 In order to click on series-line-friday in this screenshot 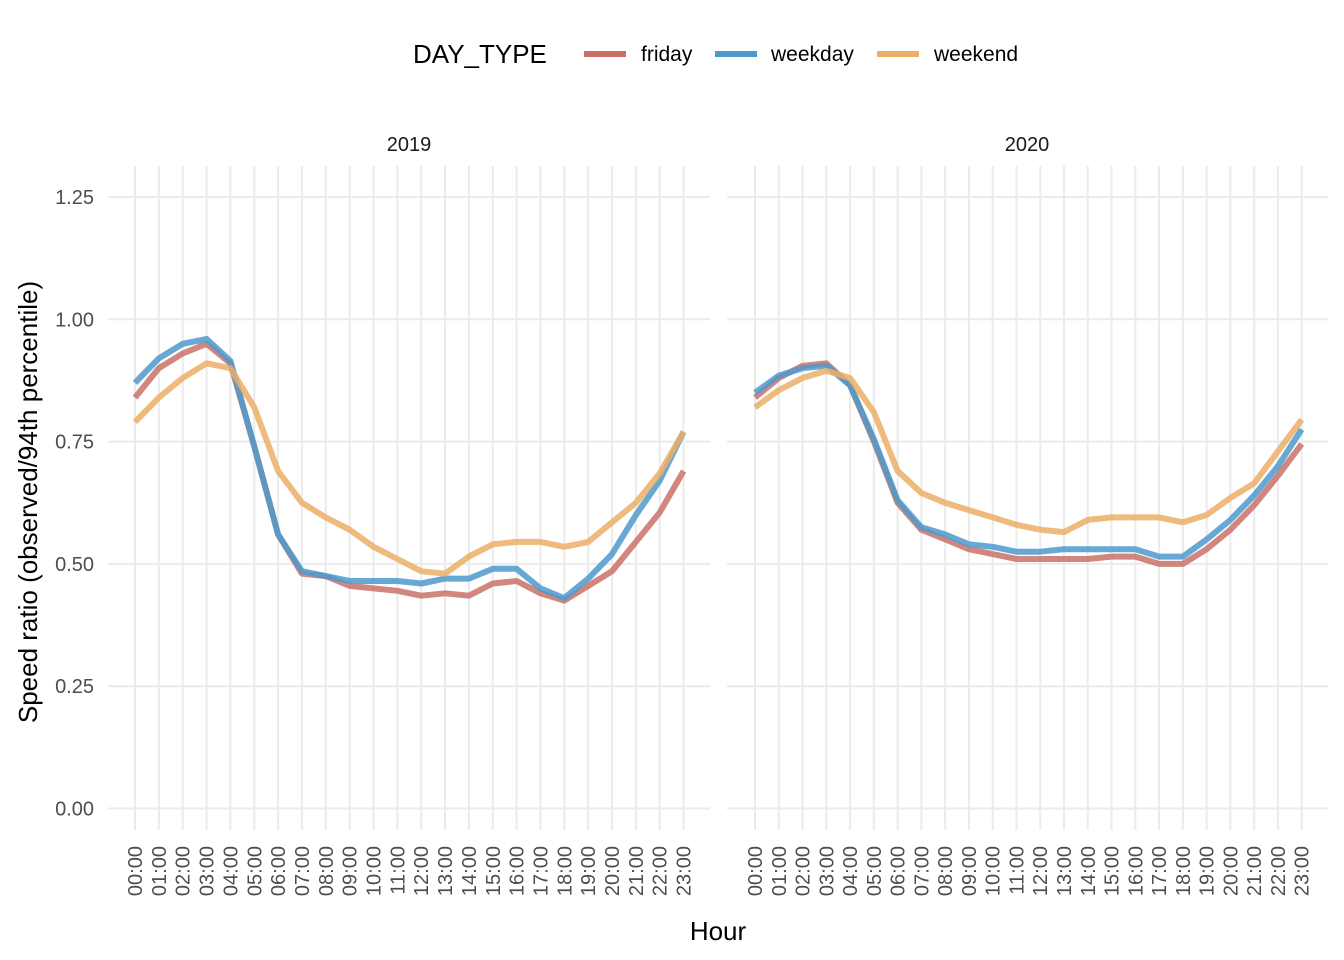, I will do `click(1029, 463)`.